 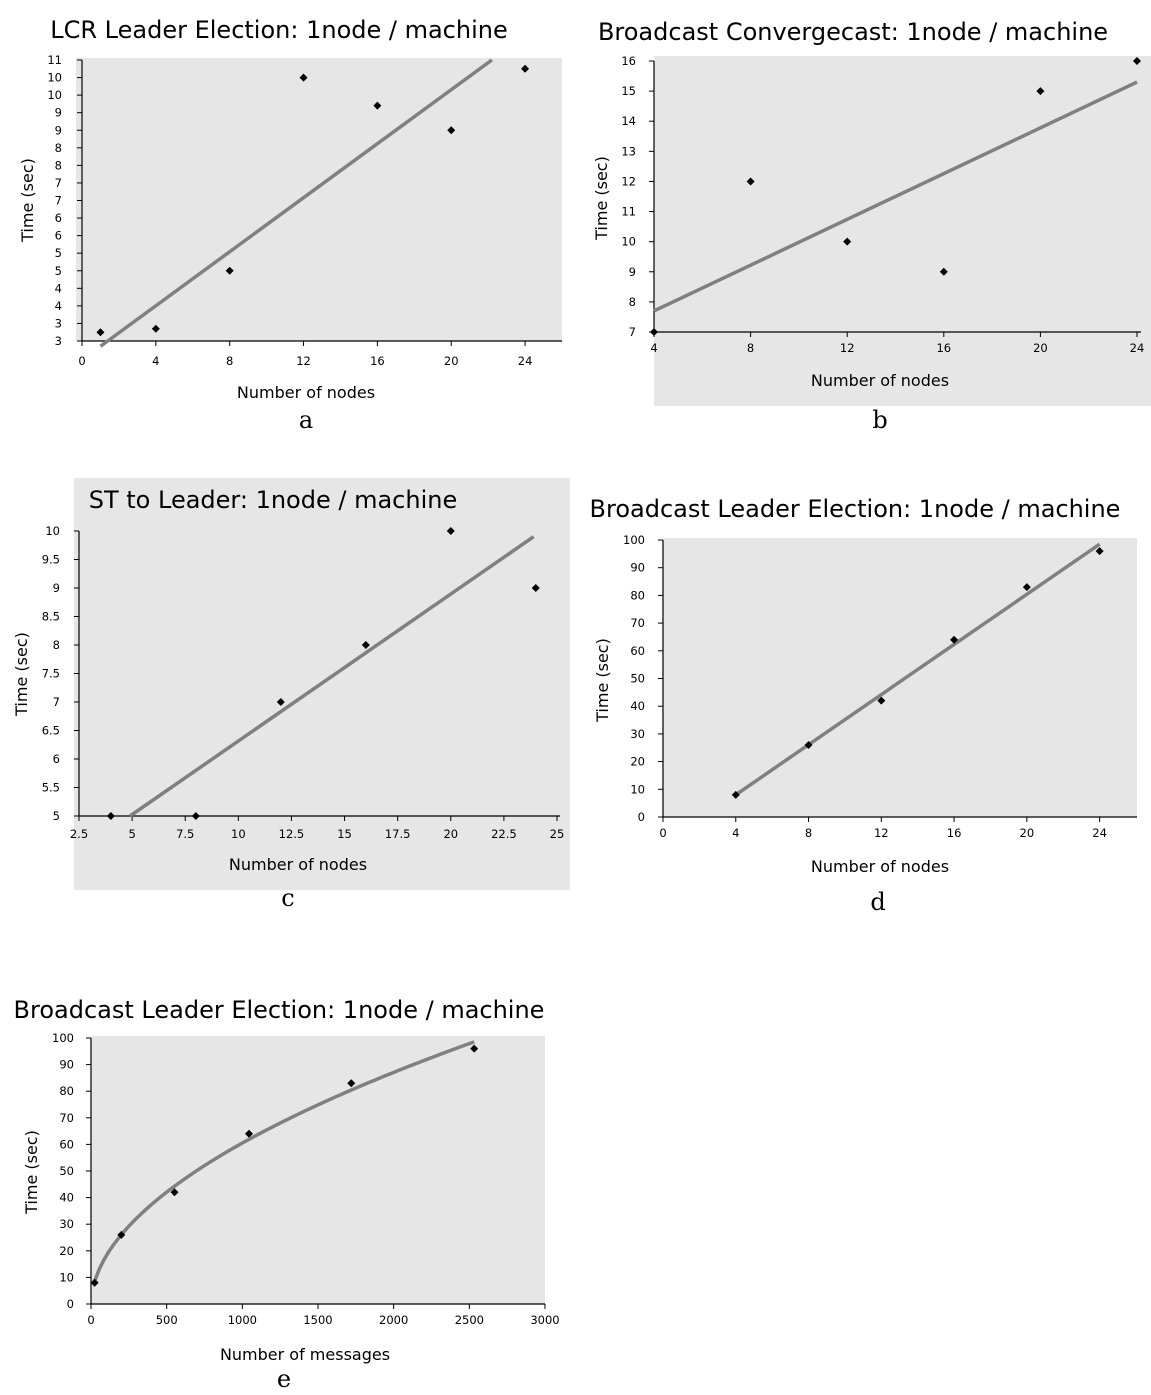 I want to click on y-tick-label: 12, so click(x=628, y=181).